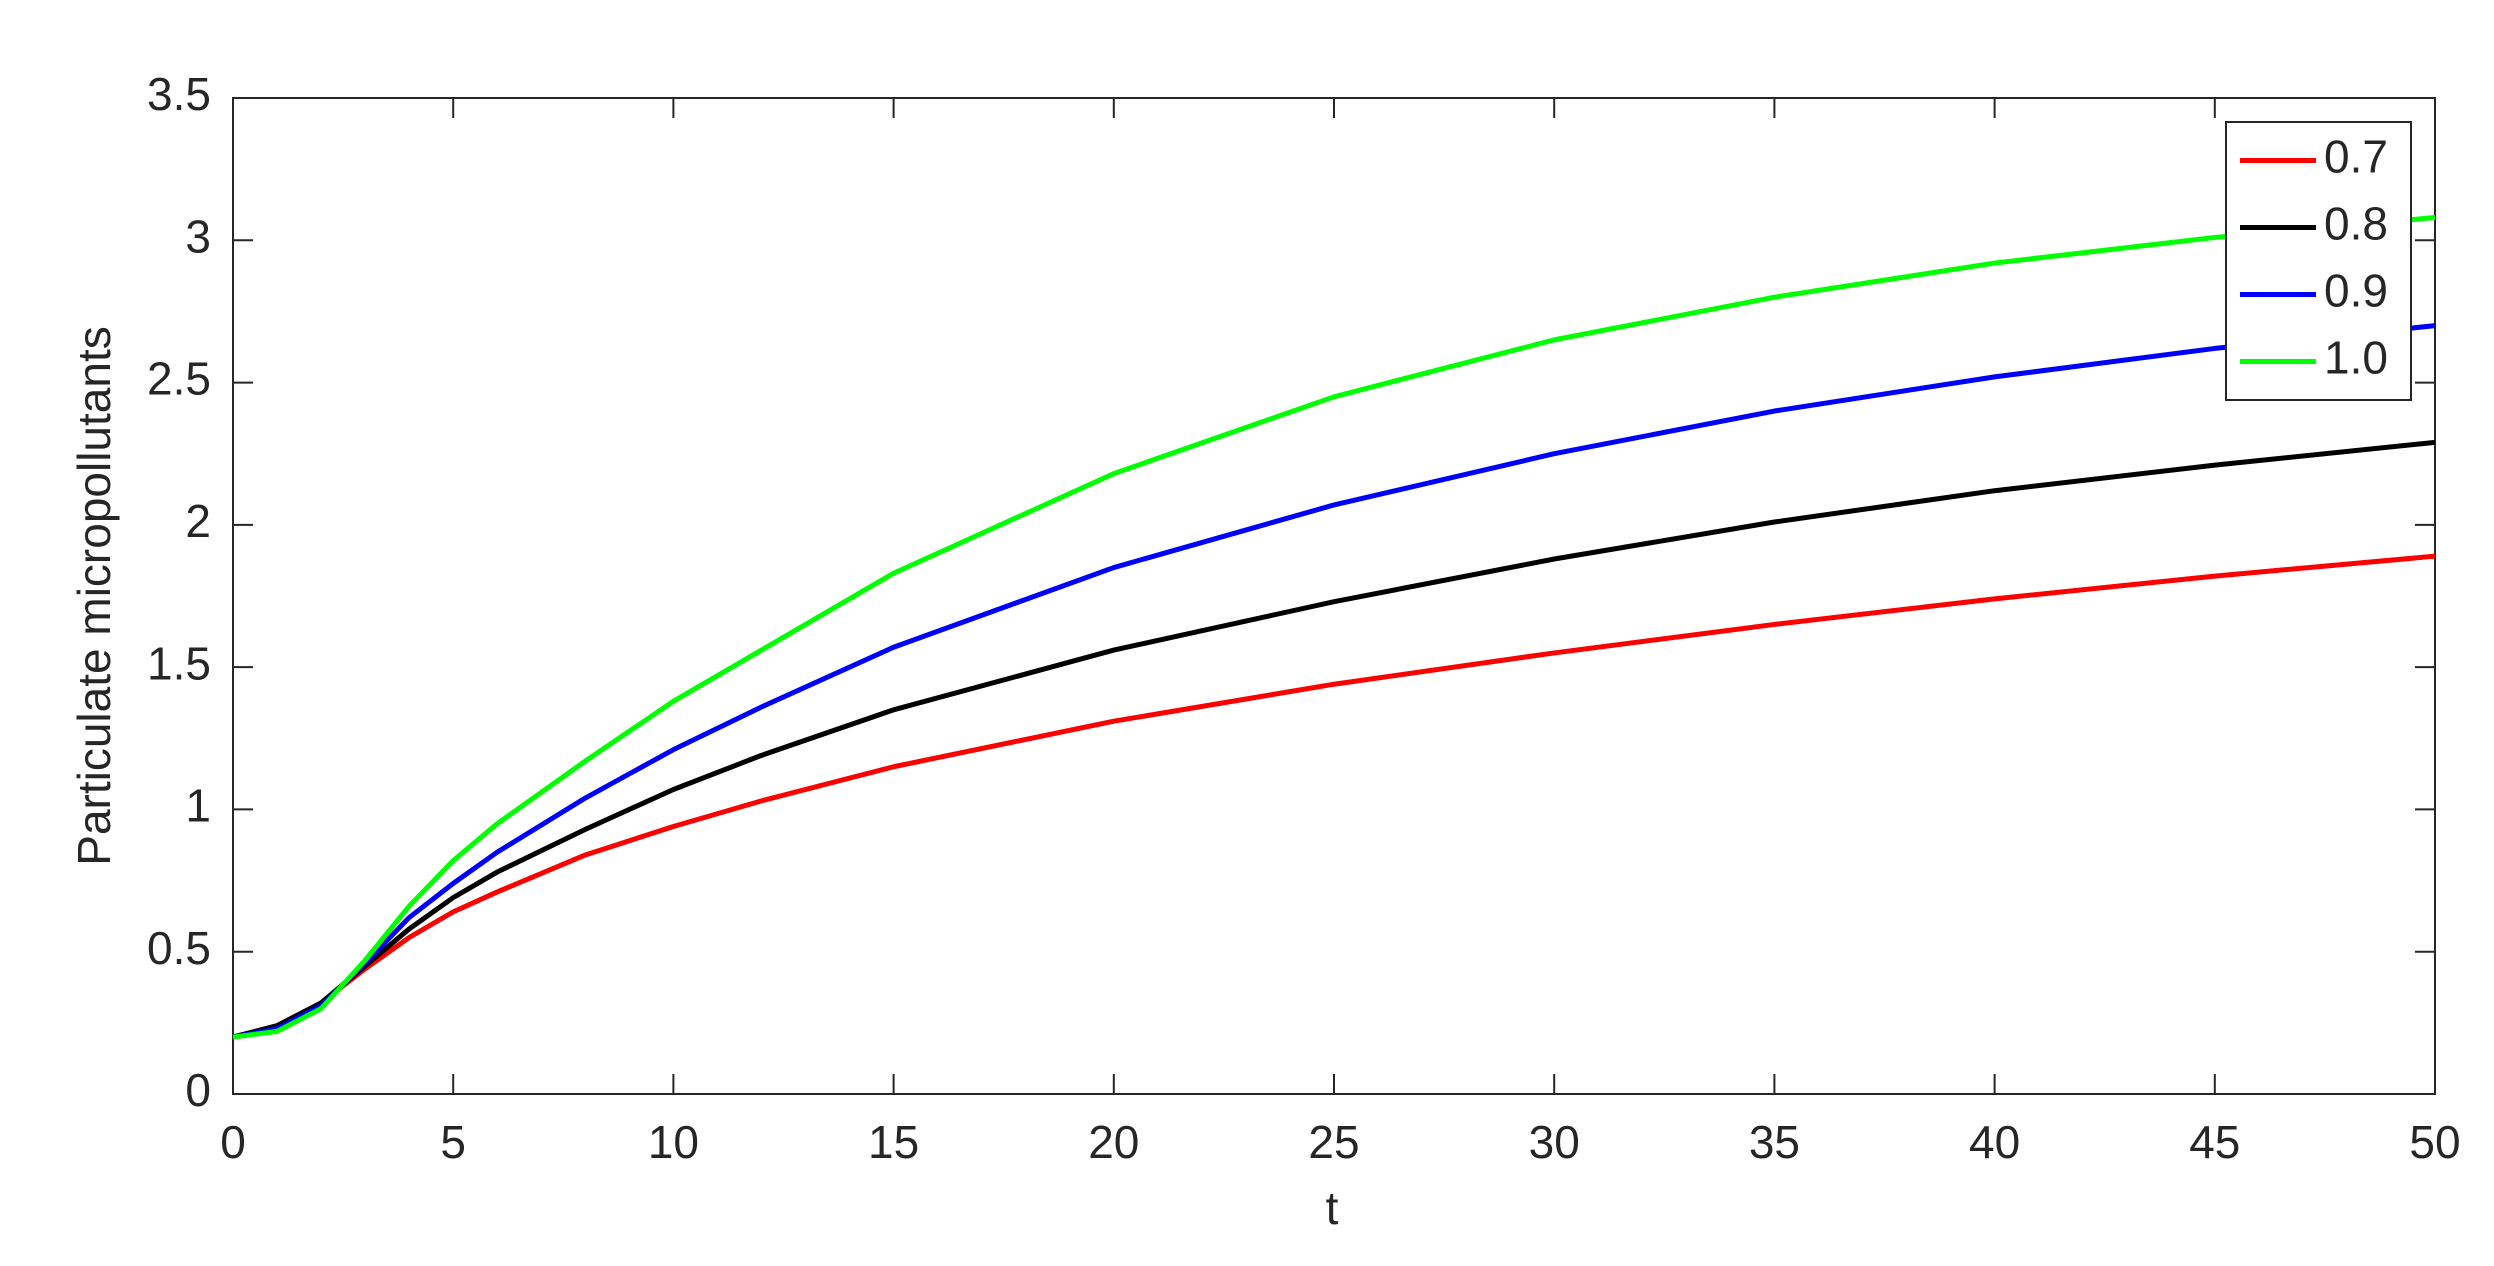  Describe the element at coordinates (2356, 224) in the screenshot. I see `legend-label: 0.8` at that location.